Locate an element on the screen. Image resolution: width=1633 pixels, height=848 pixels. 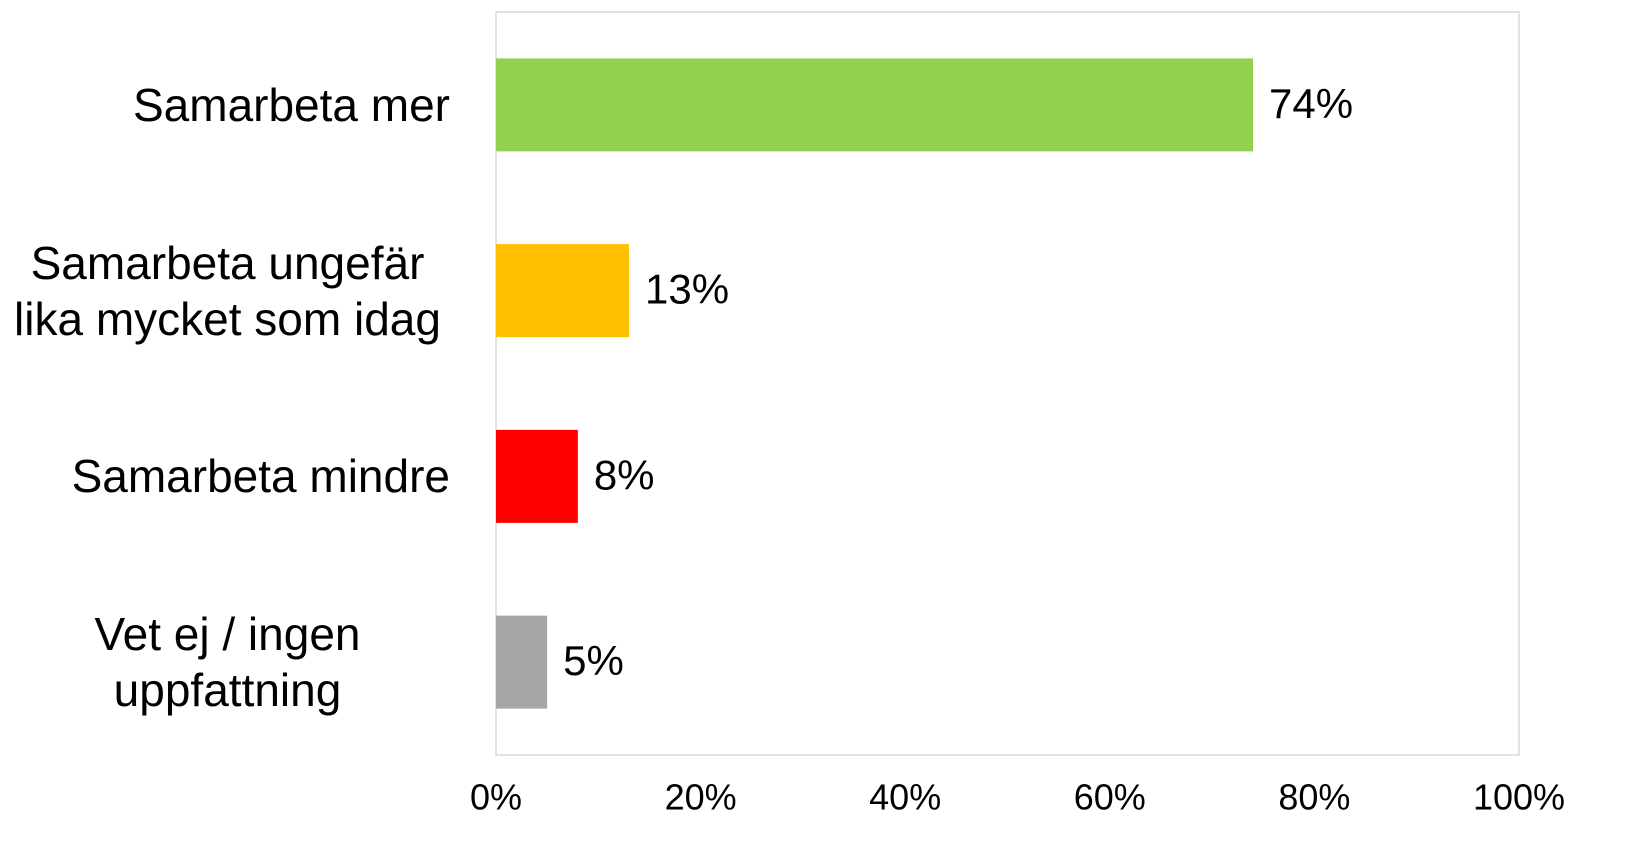
category-box: Samarbeta ungefär lika mycket som idag is located at coordinates (225, 291).